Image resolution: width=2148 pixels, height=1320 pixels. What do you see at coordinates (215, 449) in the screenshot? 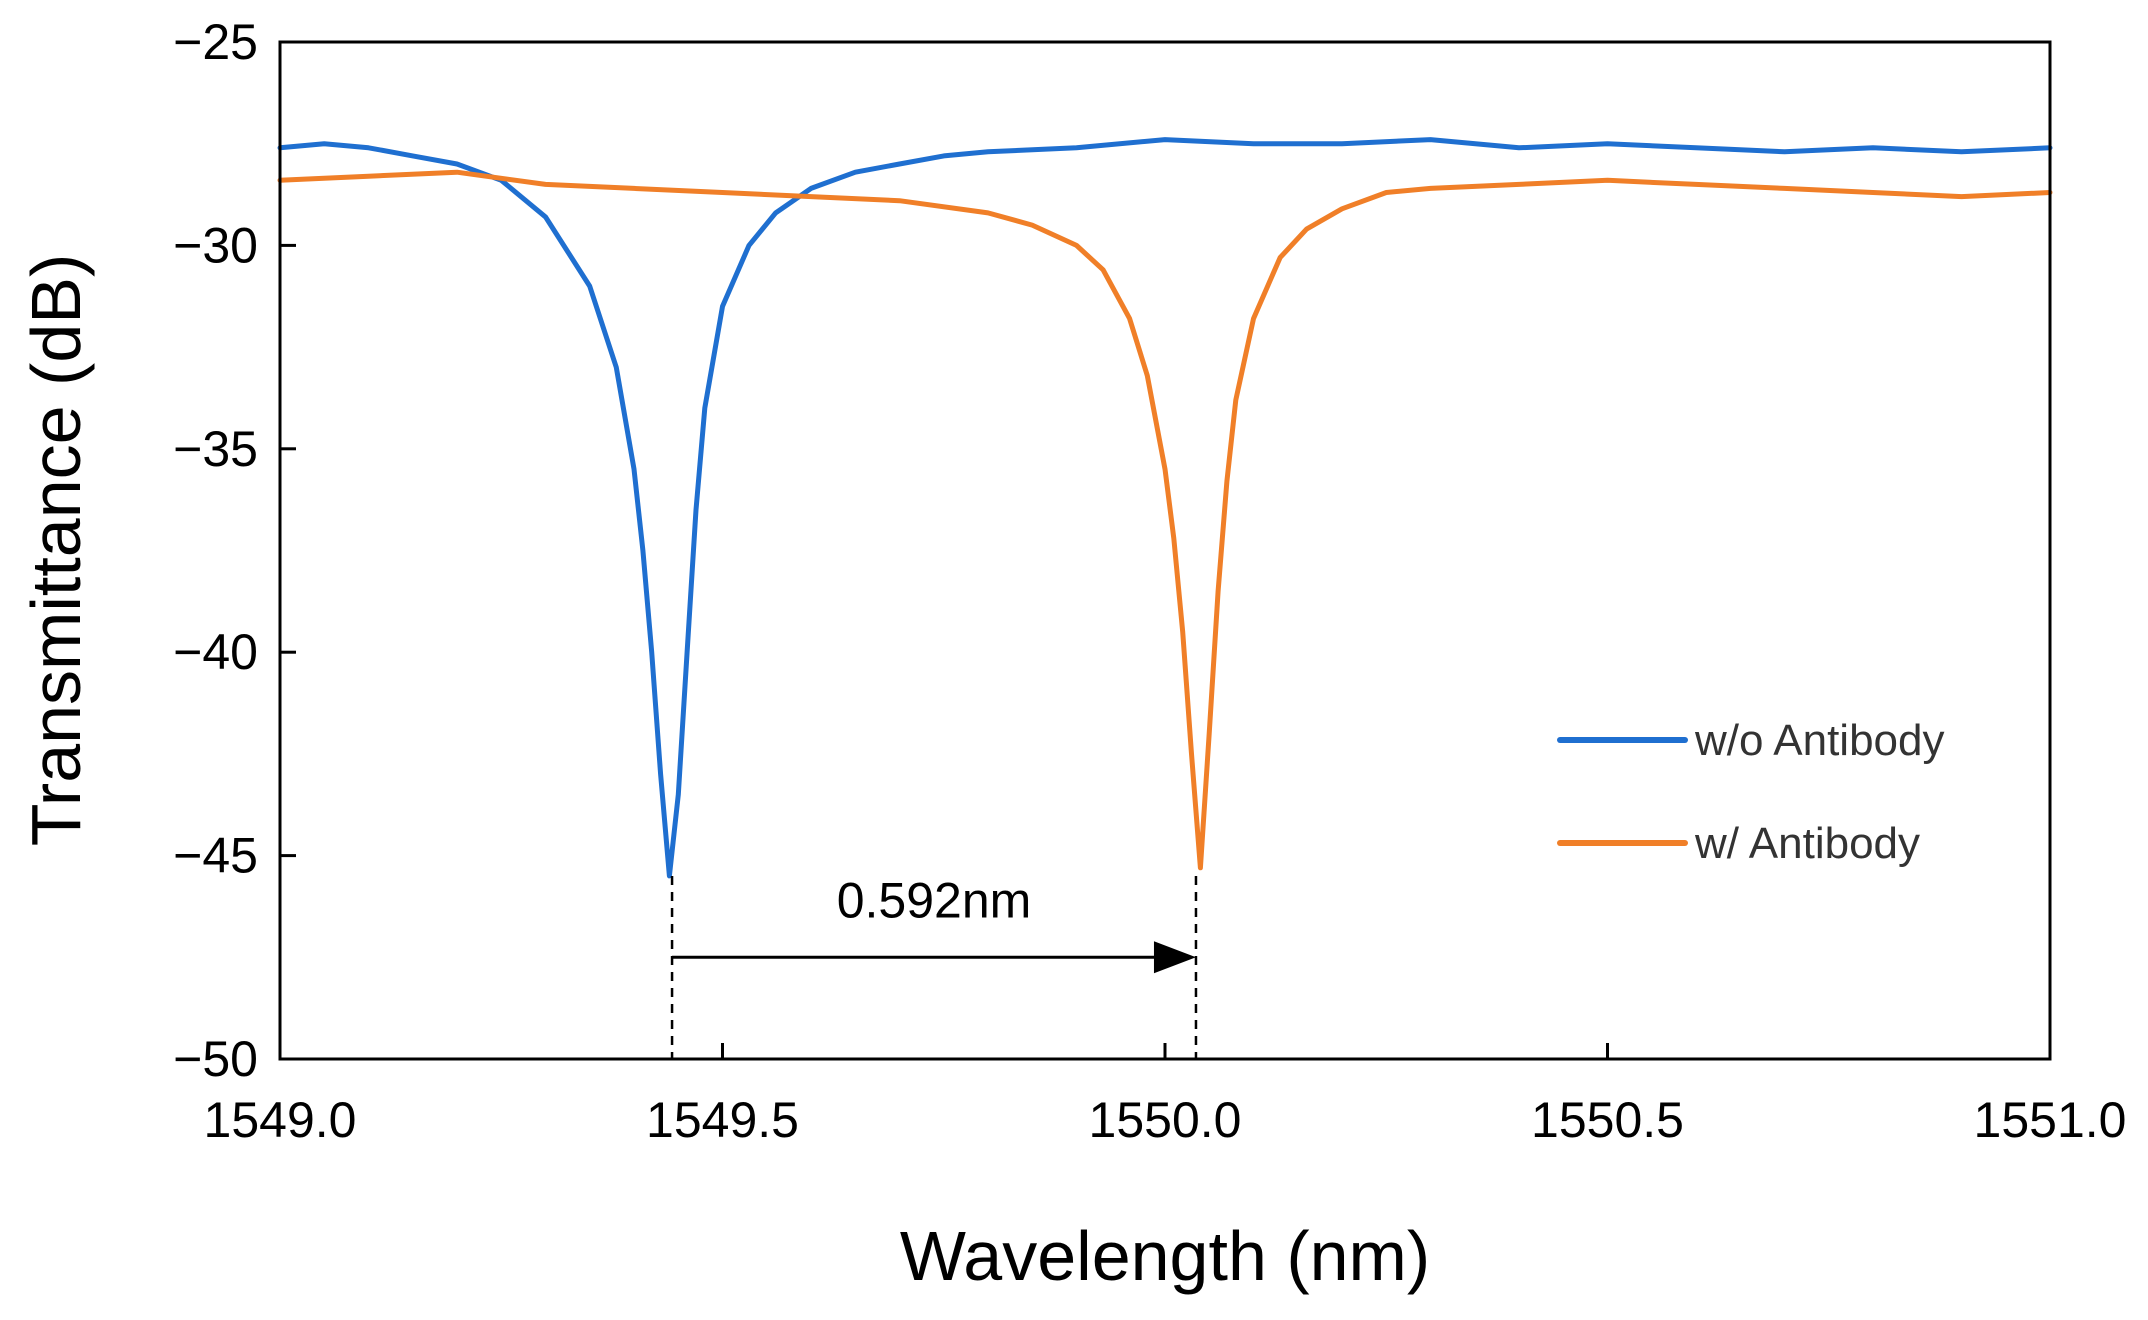
I see `y-tick-label: −35` at bounding box center [215, 449].